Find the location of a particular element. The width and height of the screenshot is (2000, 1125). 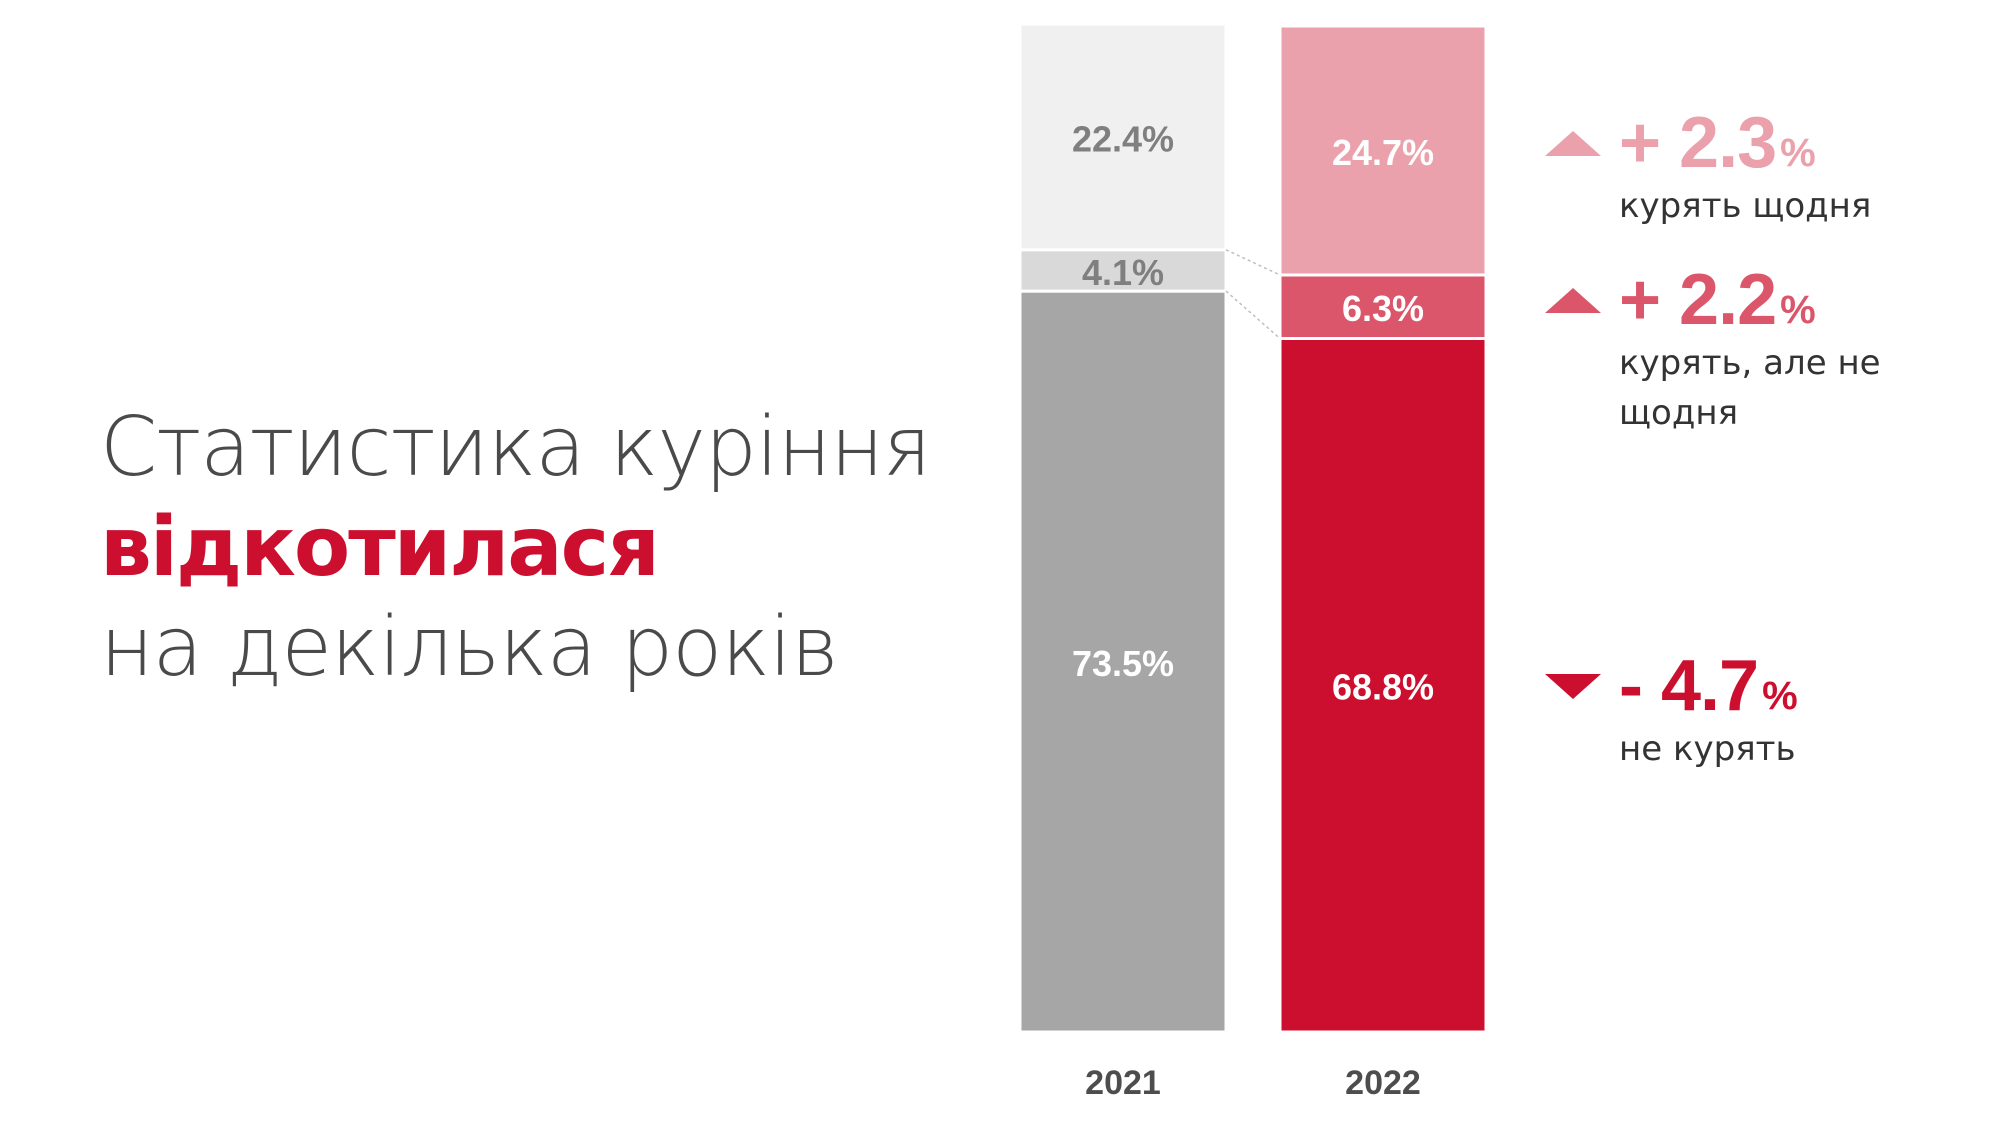

data-label-2021-0: 73.5% is located at coordinates (1123, 663).